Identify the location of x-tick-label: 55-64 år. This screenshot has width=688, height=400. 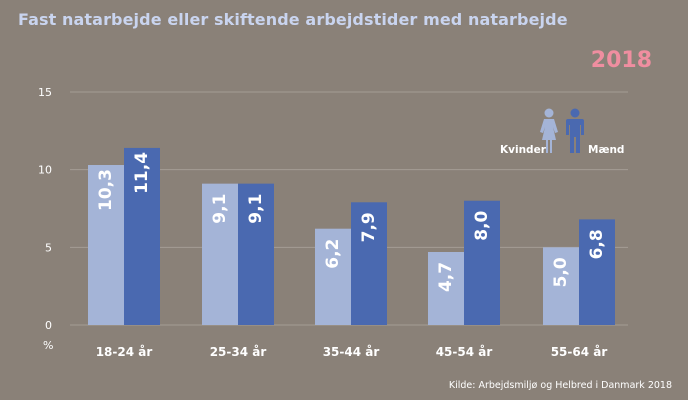
(579, 352).